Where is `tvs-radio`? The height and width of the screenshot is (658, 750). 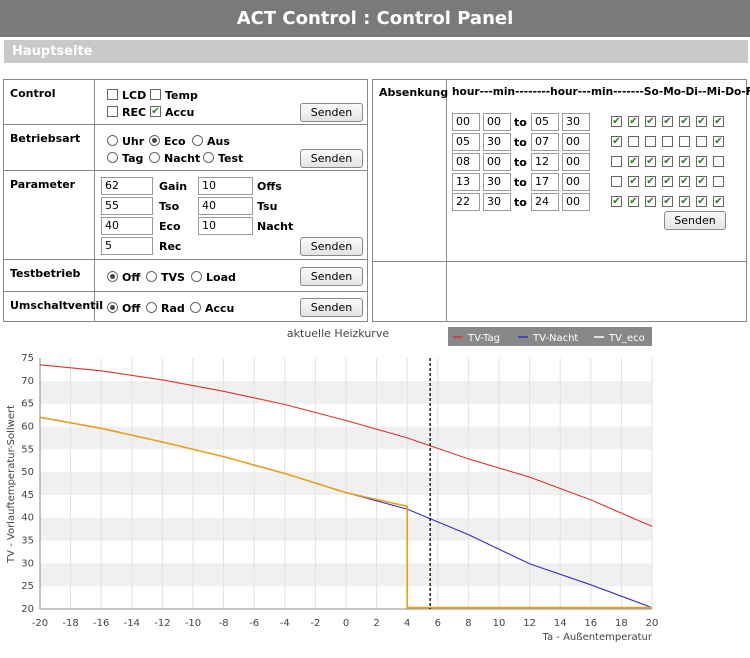 tvs-radio is located at coordinates (151, 276).